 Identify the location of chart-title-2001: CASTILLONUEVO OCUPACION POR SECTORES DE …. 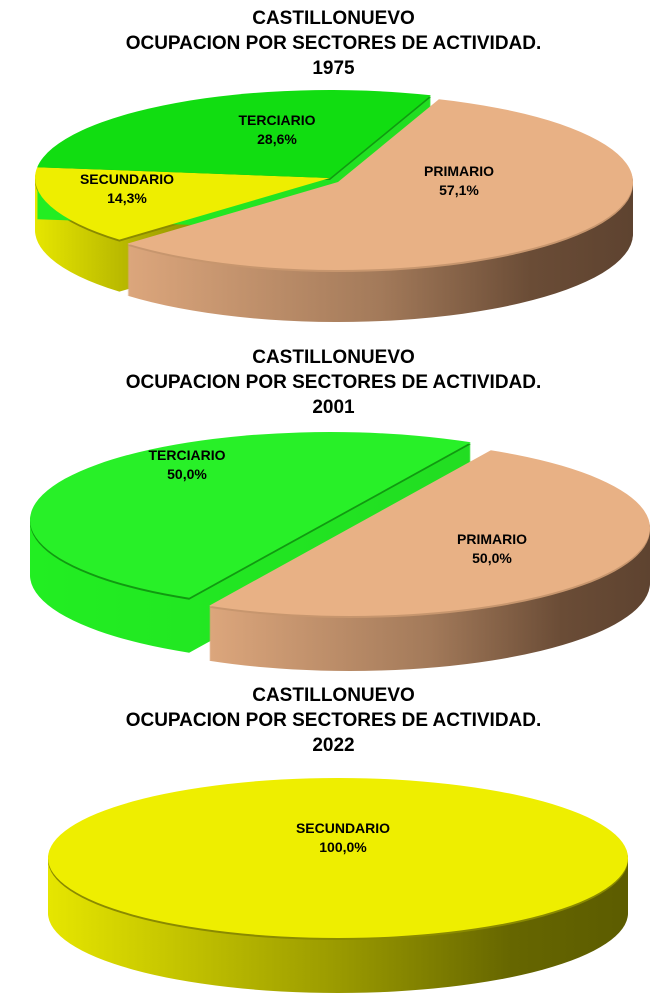
(333, 382).